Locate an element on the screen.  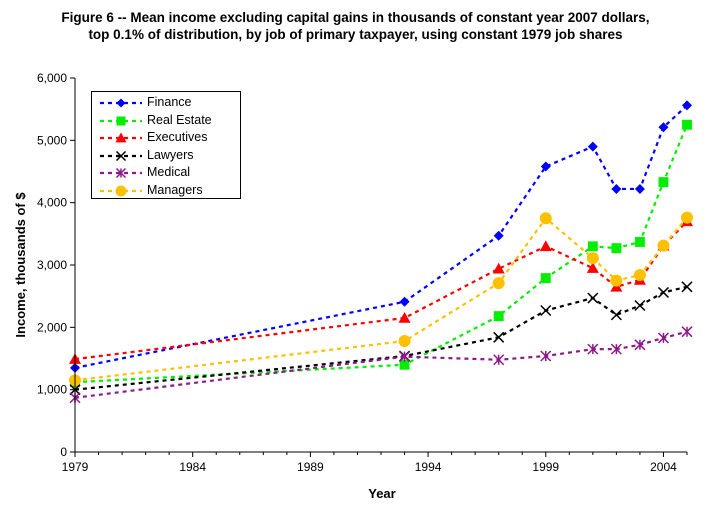
x-tick-label: 1979 is located at coordinates (75, 467).